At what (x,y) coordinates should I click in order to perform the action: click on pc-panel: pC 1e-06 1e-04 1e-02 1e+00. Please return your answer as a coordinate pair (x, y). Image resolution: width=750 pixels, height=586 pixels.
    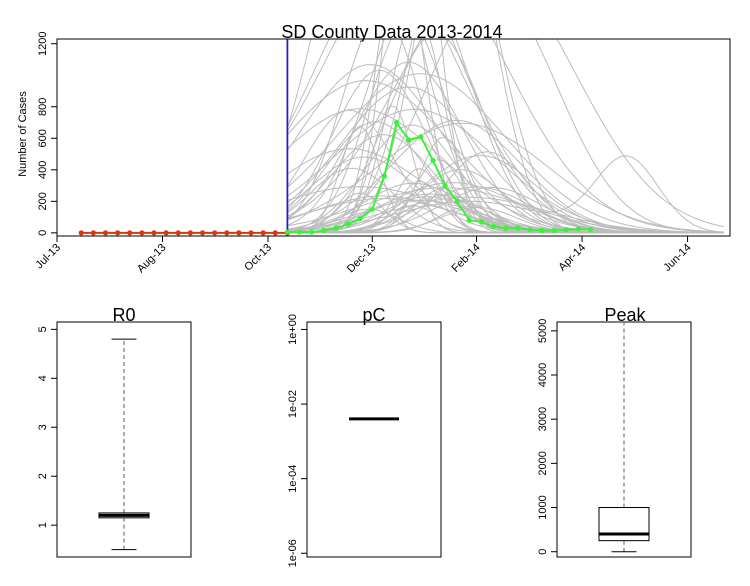
    Looking at the image, I should click on (364, 436).